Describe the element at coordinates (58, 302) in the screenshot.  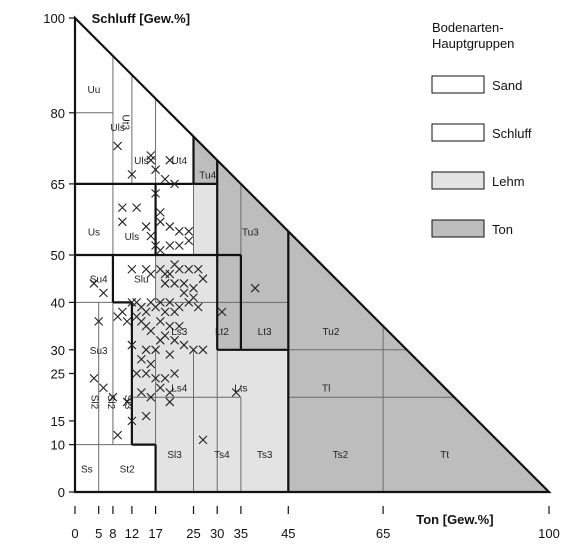
I see `y-tick-label: 40` at that location.